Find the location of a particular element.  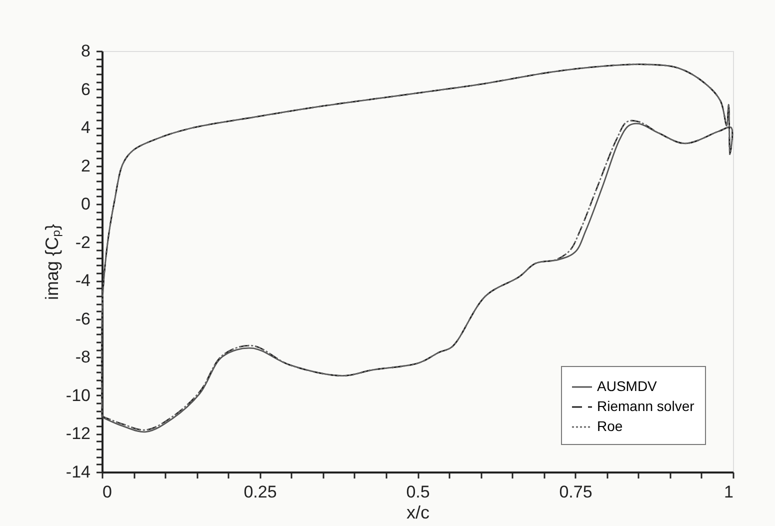

y-tick-label: -2 is located at coordinates (82, 242).